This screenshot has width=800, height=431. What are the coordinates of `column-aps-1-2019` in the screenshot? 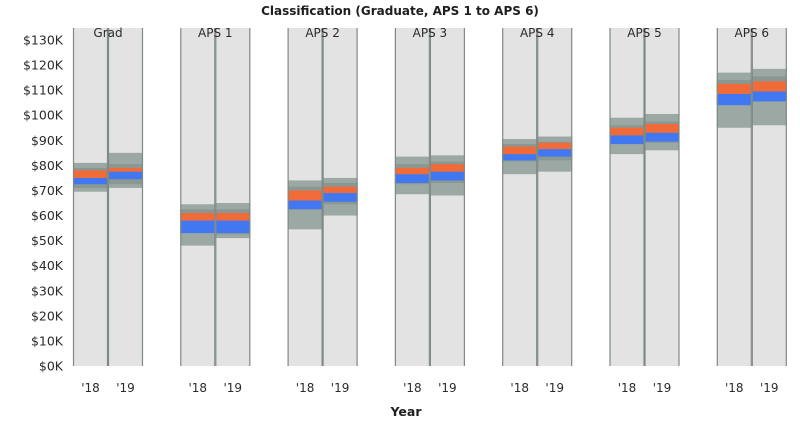 It's located at (233, 197).